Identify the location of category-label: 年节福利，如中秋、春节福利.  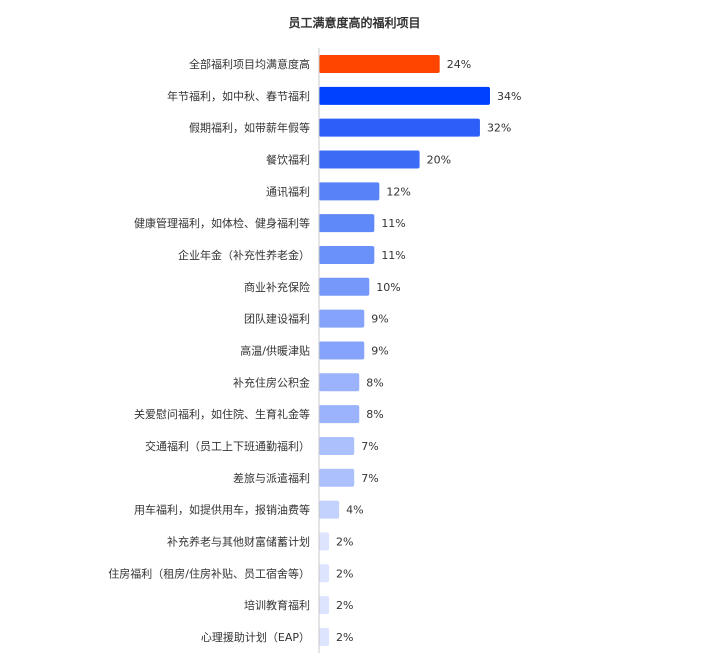
(238, 96).